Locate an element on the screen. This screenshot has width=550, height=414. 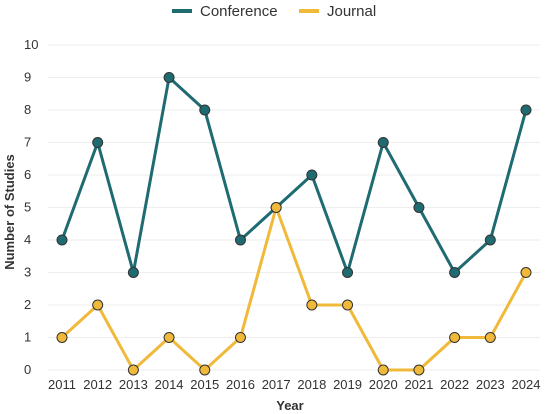
y-tick-label: 5 is located at coordinates (27, 207).